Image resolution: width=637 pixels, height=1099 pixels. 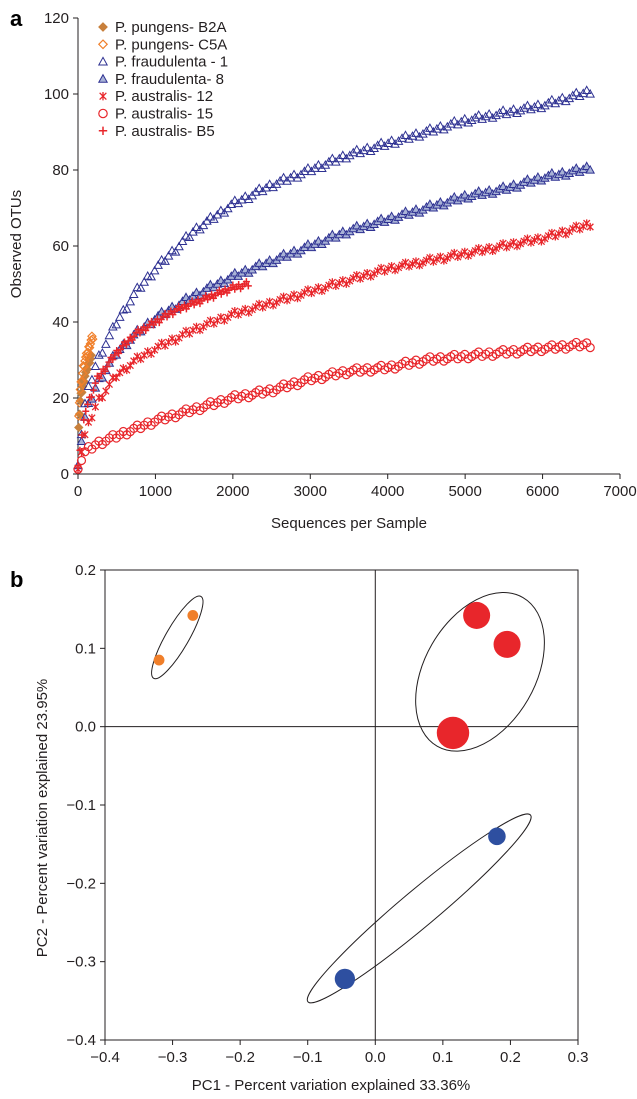 I want to click on panel-a-x-axis-label: Sequences per Sample, so click(x=349, y=523).